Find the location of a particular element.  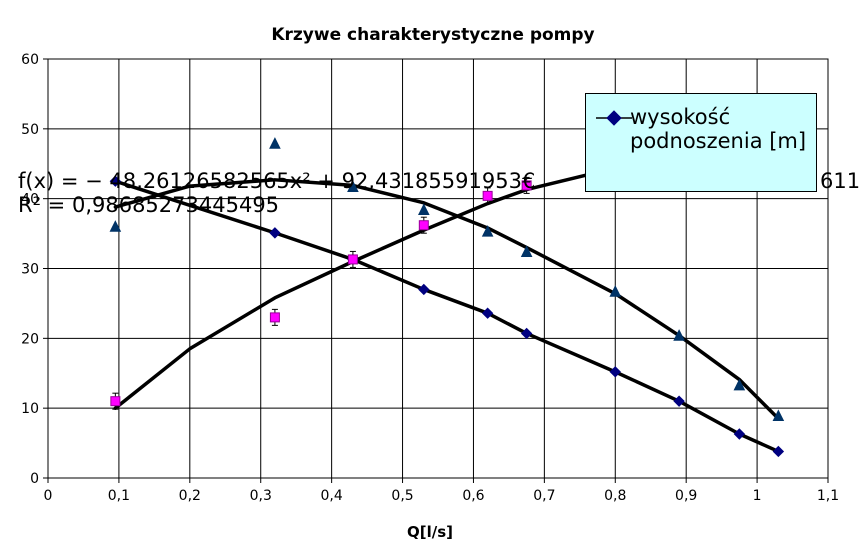

y-tick-label: 10 is located at coordinates (30, 409).